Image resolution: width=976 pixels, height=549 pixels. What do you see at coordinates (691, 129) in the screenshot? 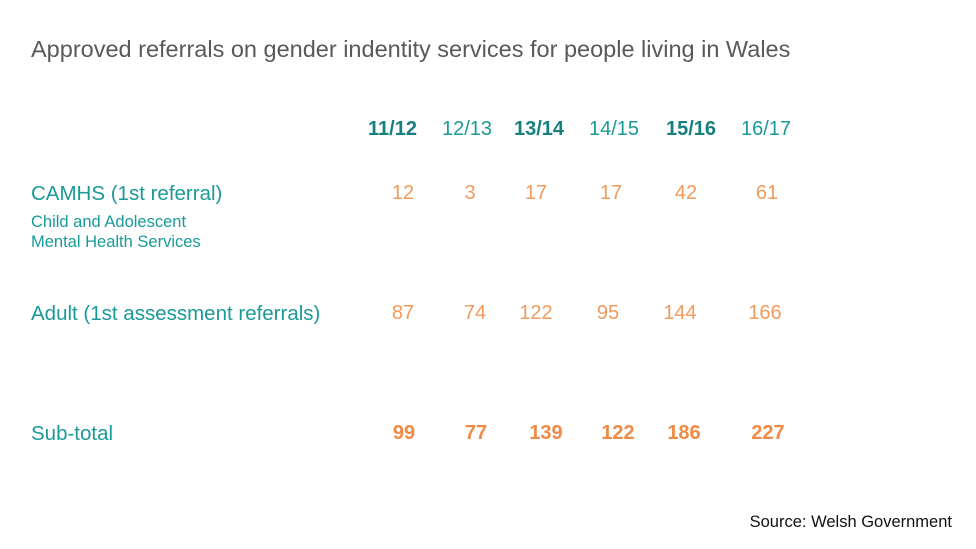
I see `column-header-15-16: 15/16` at bounding box center [691, 129].